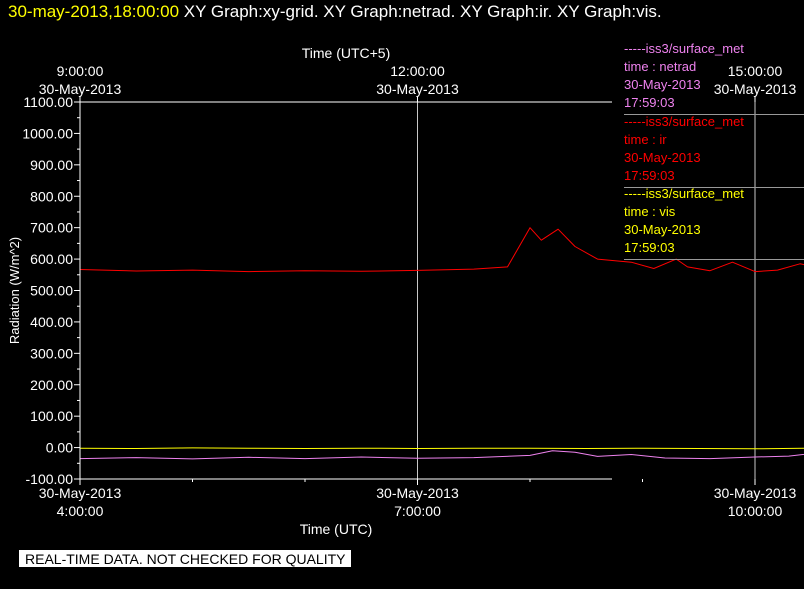 This screenshot has width=804, height=589. What do you see at coordinates (48, 102) in the screenshot?
I see `y-tick-label: 1100.00` at bounding box center [48, 102].